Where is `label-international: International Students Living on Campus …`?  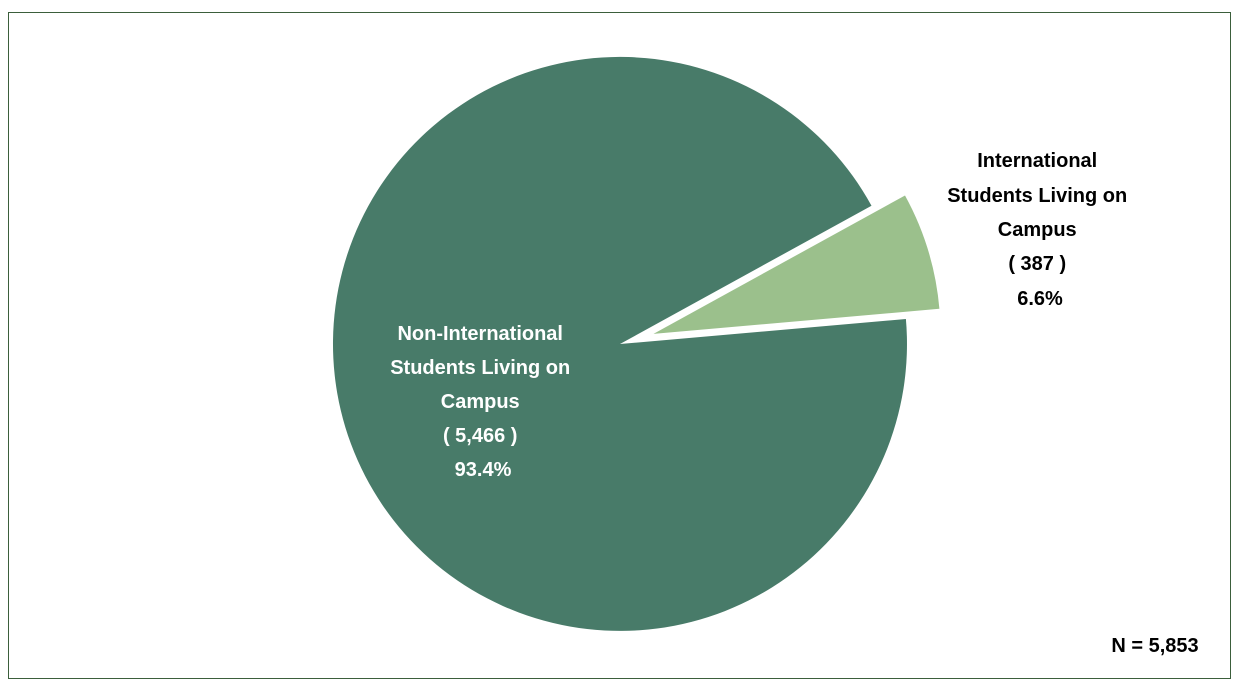
label-international: International Students Living on Campus … is located at coordinates (1040, 230).